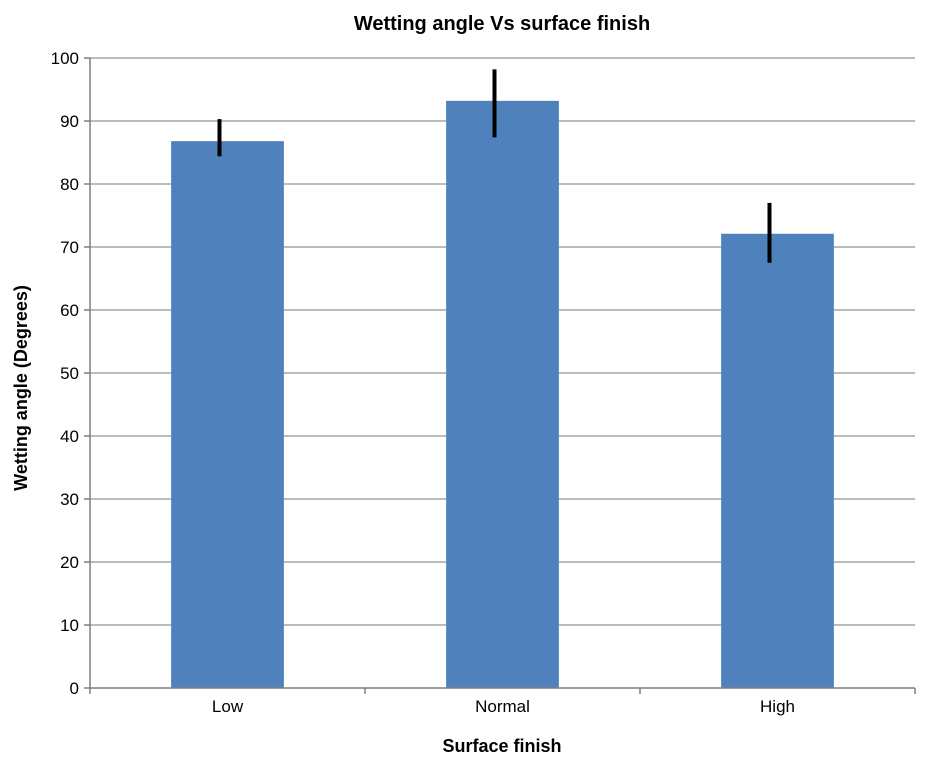  Describe the element at coordinates (69, 373) in the screenshot. I see `y-tick-label: 50` at that location.